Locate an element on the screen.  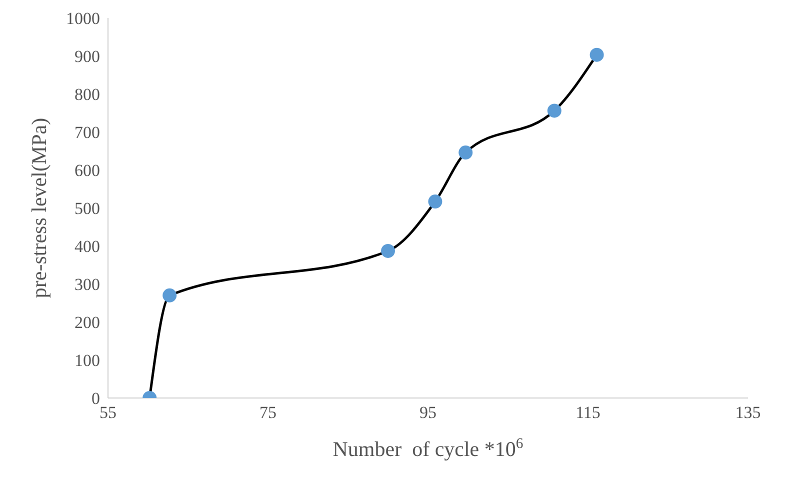
y-tick-label: 100 is located at coordinates (87, 360).